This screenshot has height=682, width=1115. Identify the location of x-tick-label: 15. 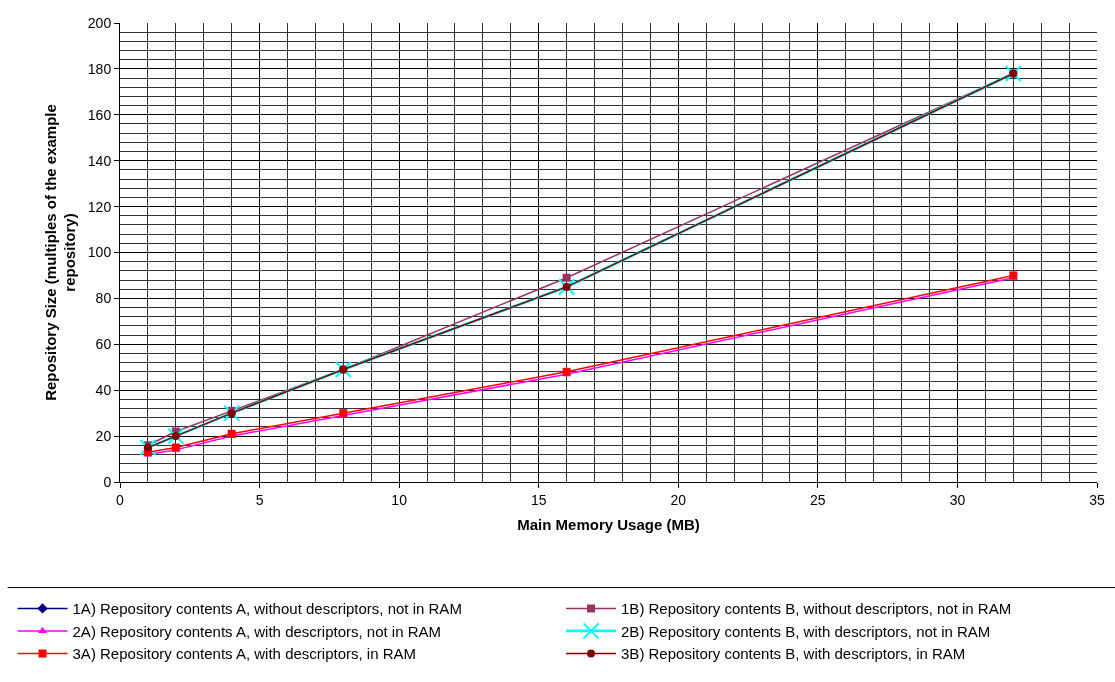
(538, 499).